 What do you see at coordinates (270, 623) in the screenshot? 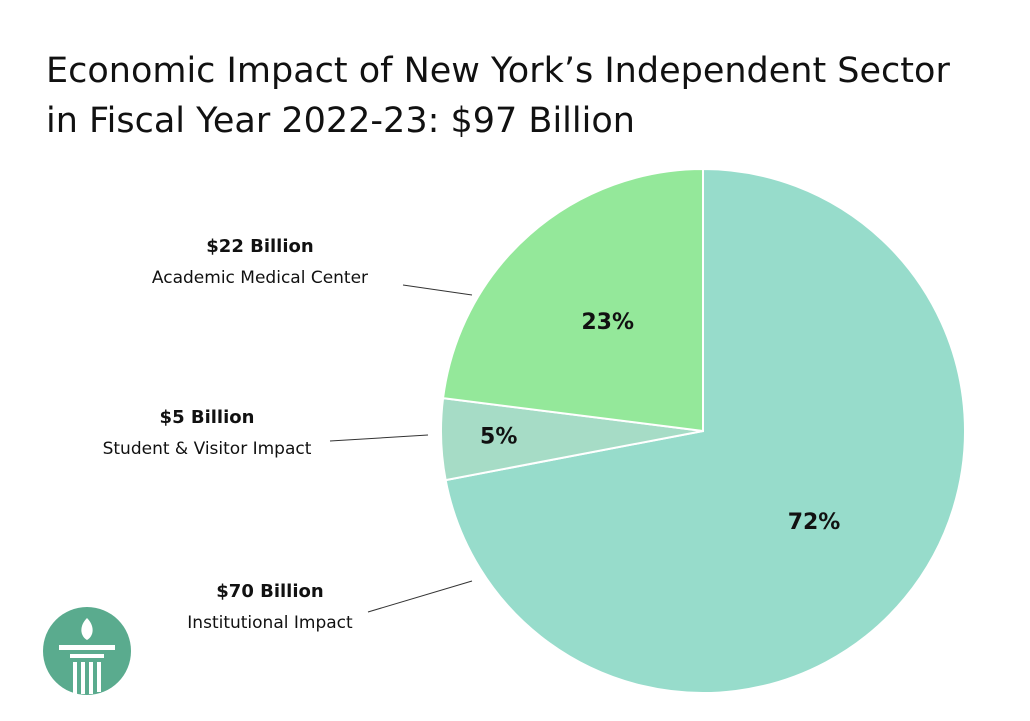
I see `category-label: Institutional Impact` at bounding box center [270, 623].